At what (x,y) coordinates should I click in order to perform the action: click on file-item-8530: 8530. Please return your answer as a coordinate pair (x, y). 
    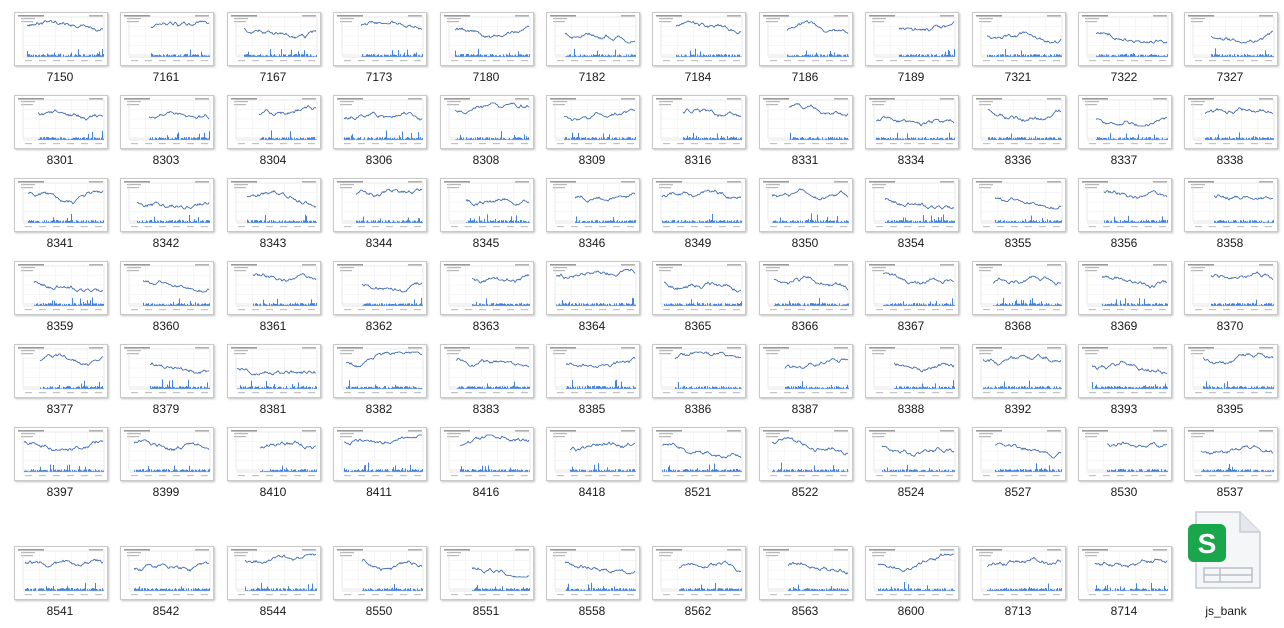
    Looking at the image, I should click on (1124, 465).